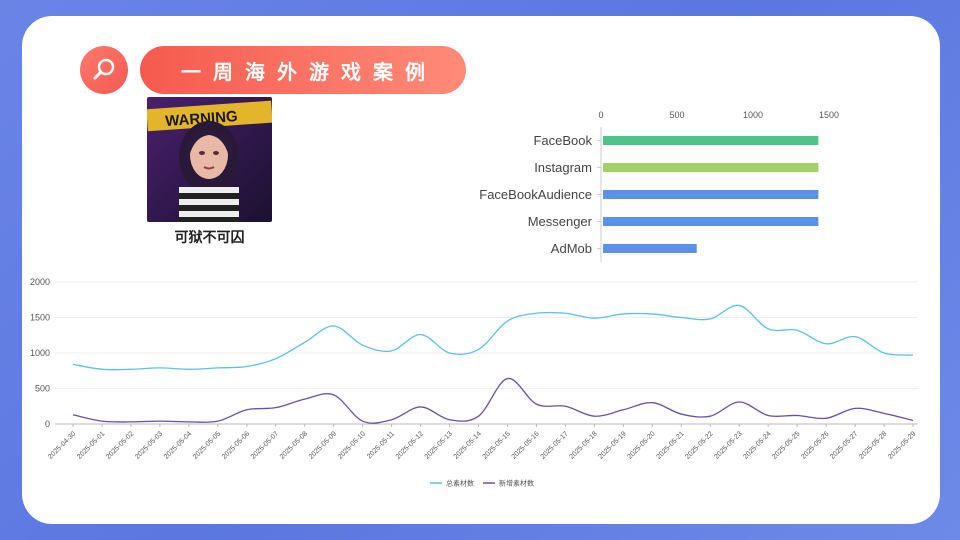 Image resolution: width=960 pixels, height=540 pixels. Describe the element at coordinates (209, 159) in the screenshot. I see `game-cover-image: WARNING` at that location.